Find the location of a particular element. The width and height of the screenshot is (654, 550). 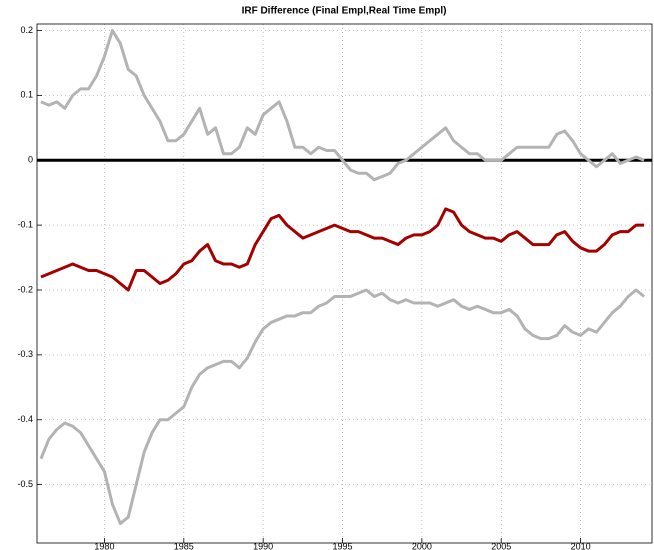

x-tick-label: 1980 is located at coordinates (104, 545).